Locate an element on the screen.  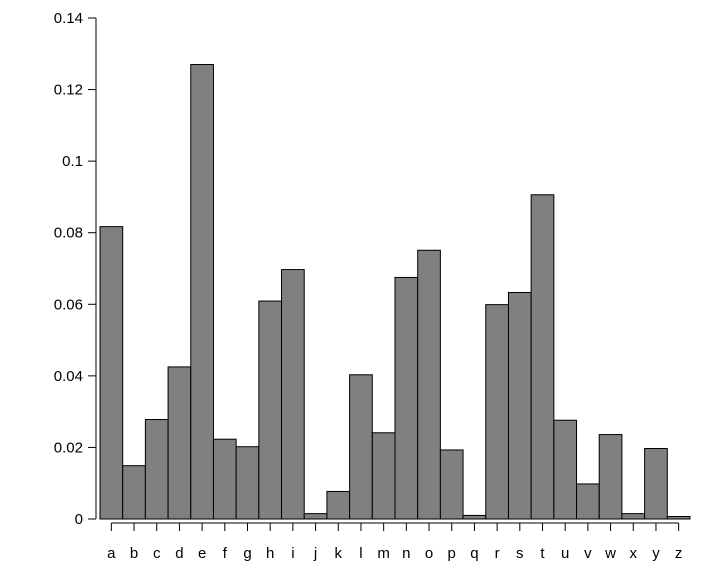
bar-o is located at coordinates (429, 384).